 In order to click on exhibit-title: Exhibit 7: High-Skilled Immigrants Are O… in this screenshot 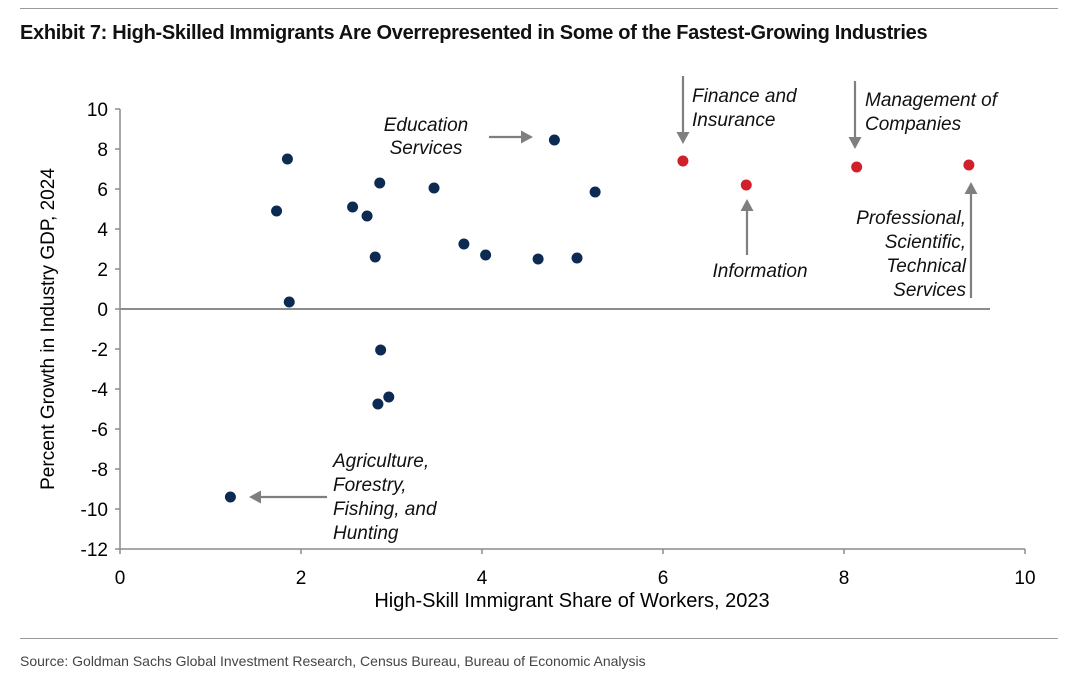, I will do `click(474, 33)`.